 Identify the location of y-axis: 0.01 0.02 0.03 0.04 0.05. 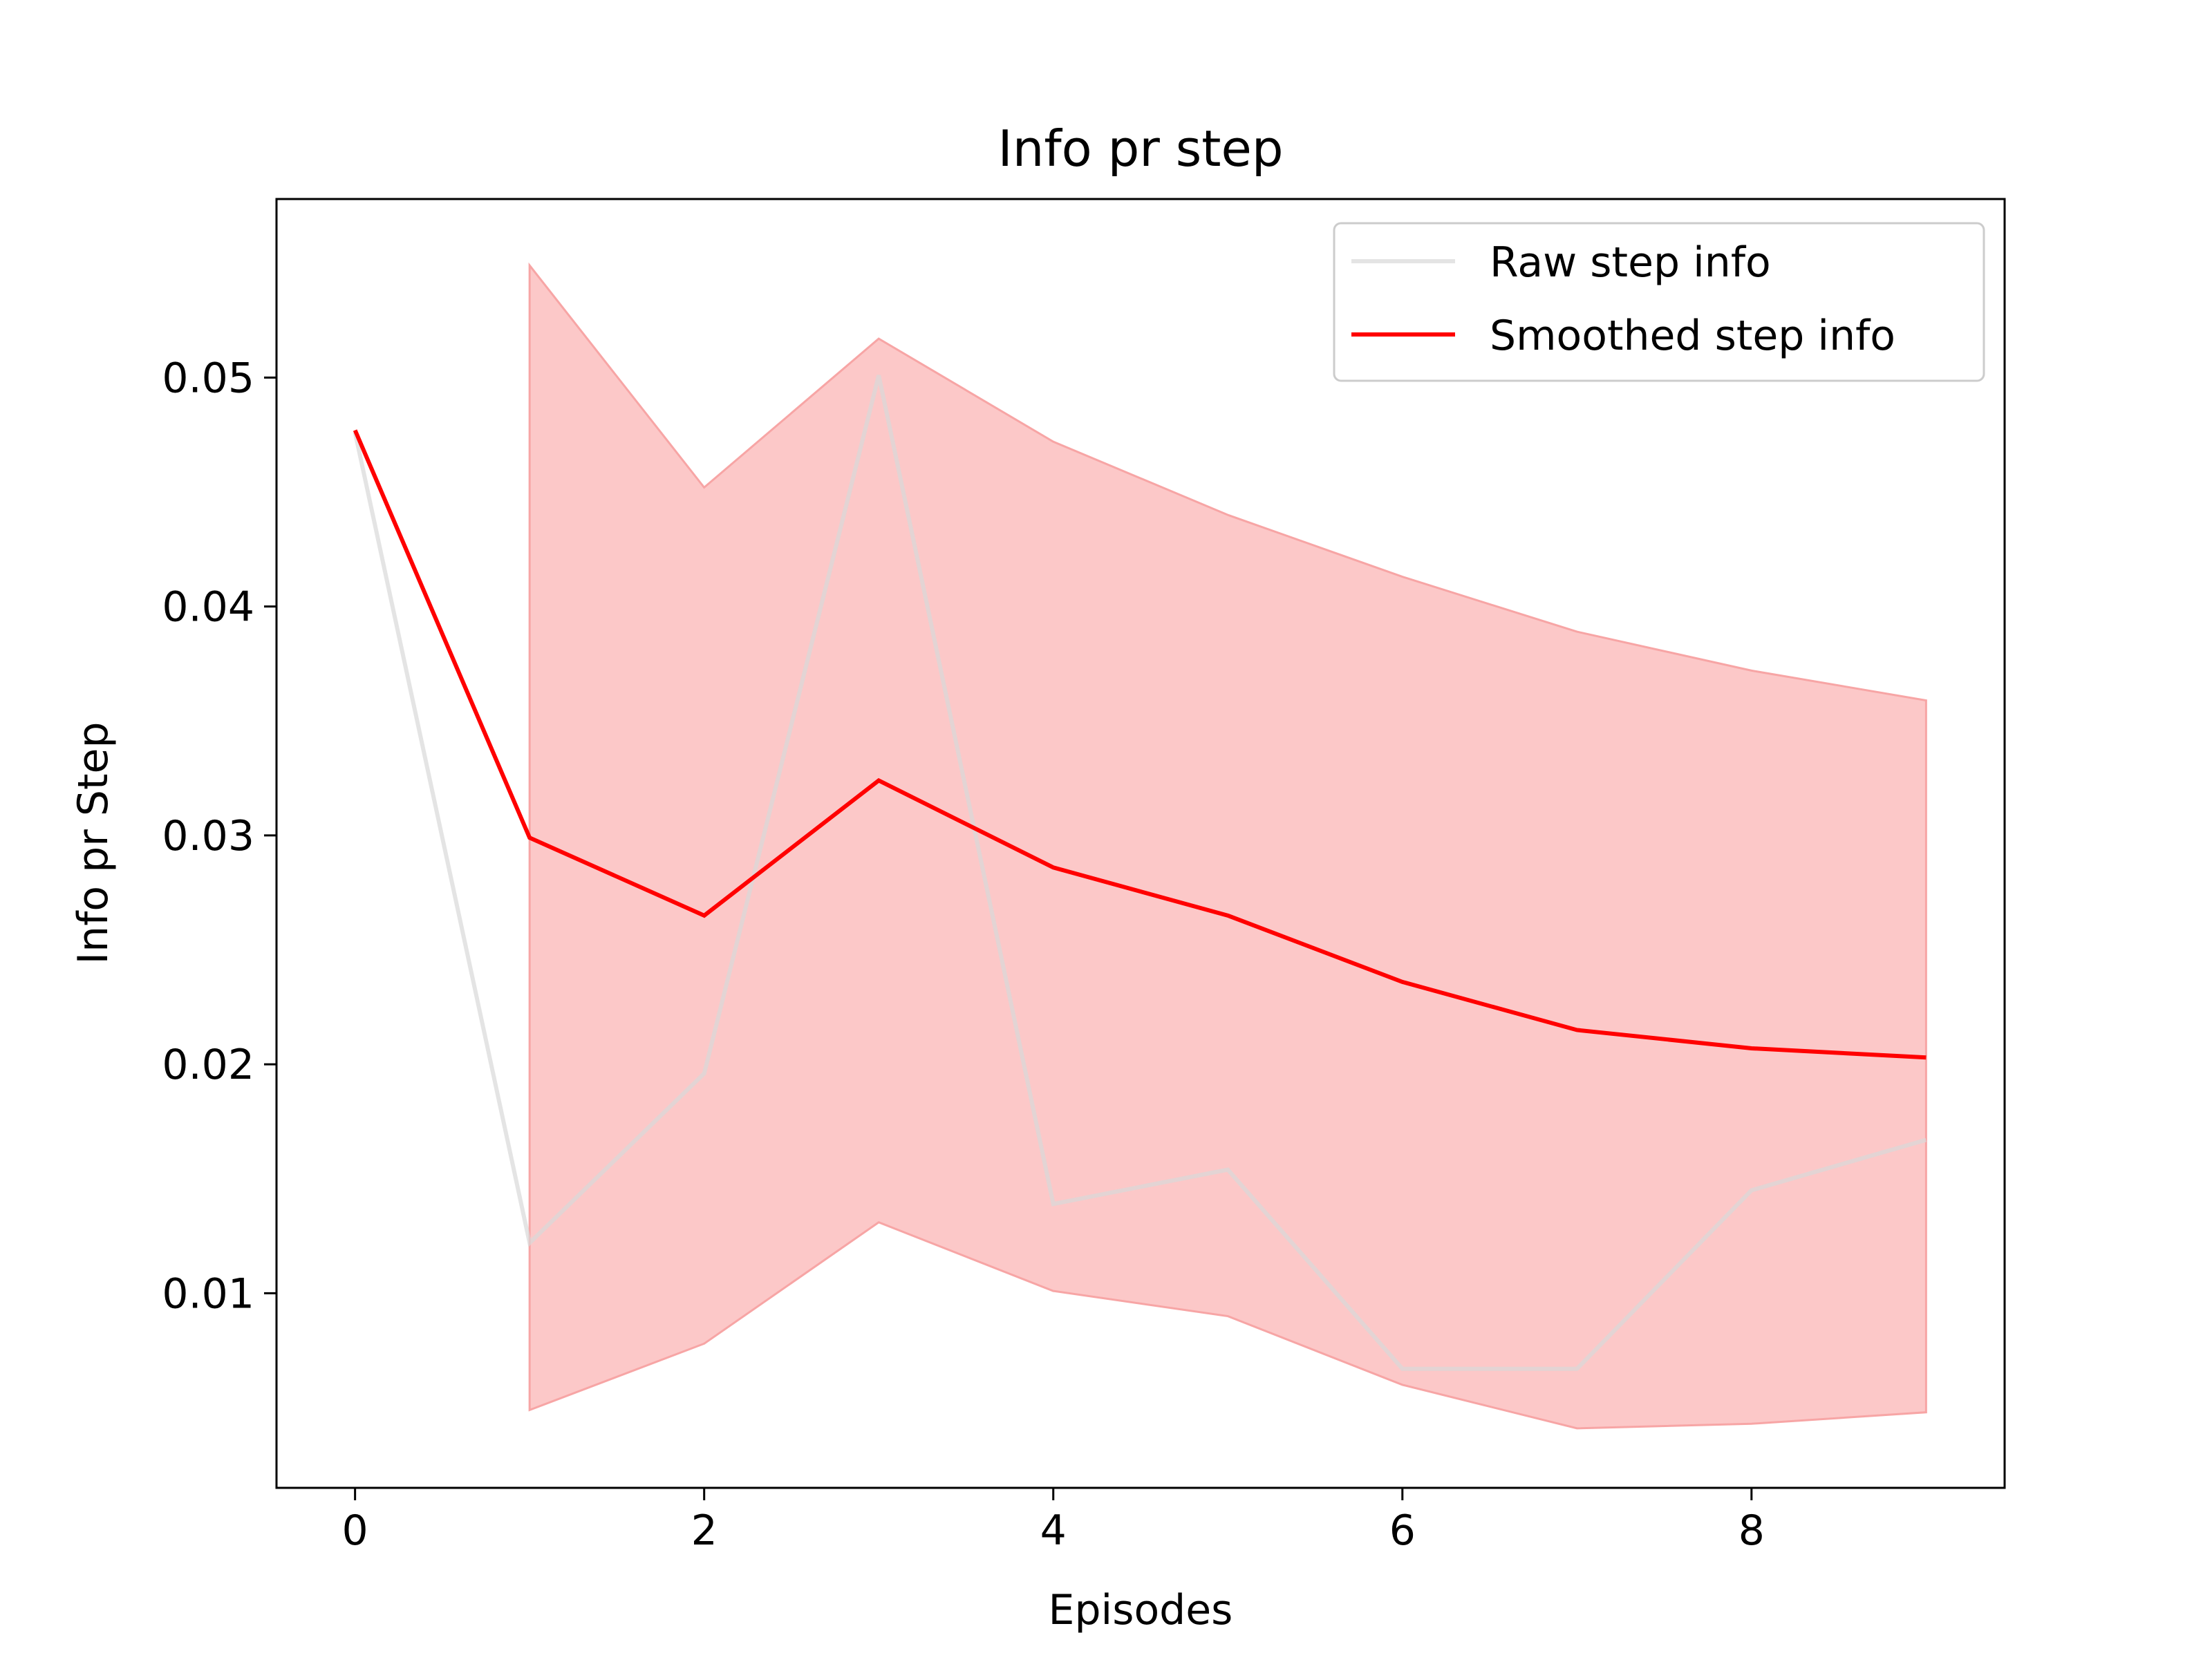
(219, 836).